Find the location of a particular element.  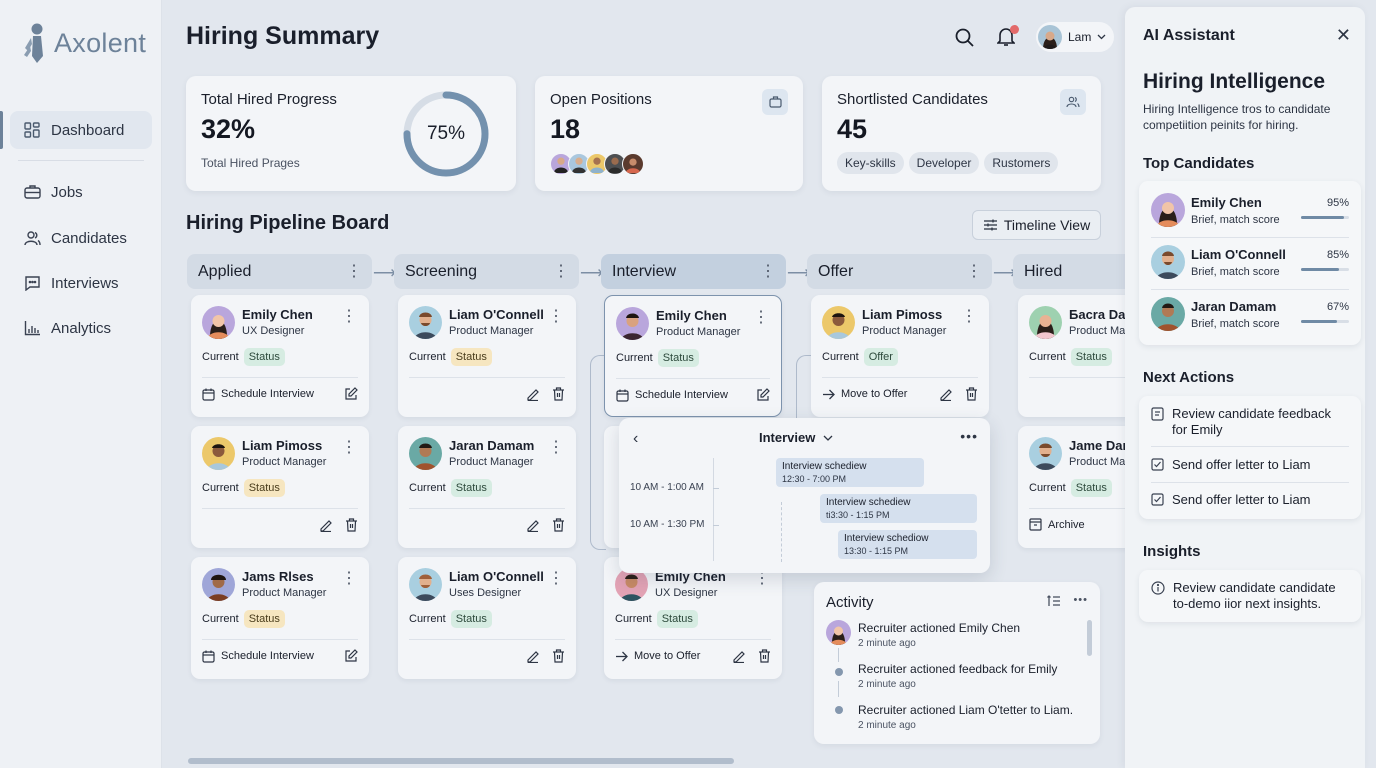

column-interview: Interview ⋮ is located at coordinates (693, 271).